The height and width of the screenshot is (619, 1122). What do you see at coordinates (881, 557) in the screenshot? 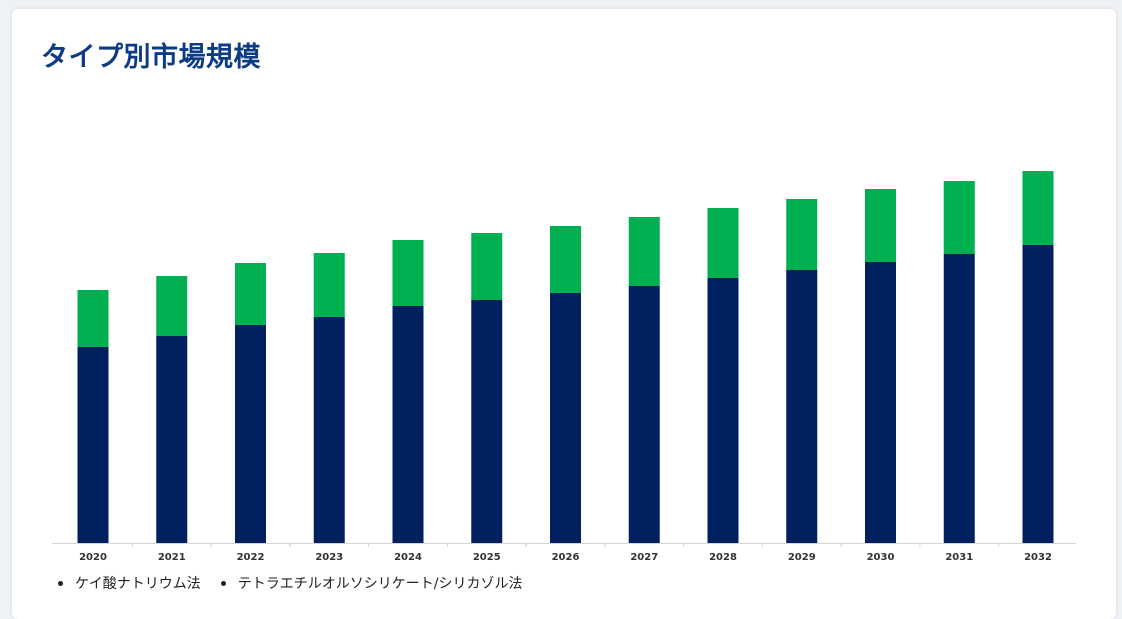
I see `x-tick-label: 2030` at bounding box center [881, 557].